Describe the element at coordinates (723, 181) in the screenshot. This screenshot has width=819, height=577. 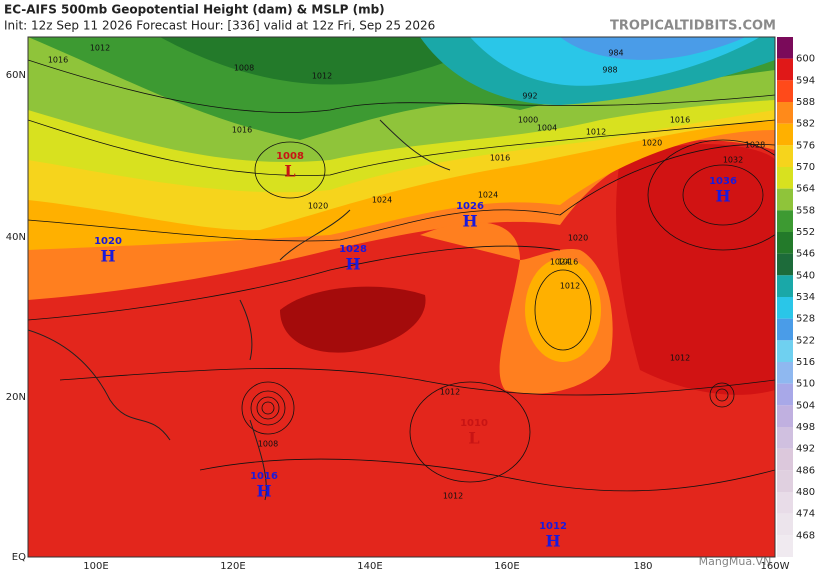
I see `center-value: 1036` at that location.